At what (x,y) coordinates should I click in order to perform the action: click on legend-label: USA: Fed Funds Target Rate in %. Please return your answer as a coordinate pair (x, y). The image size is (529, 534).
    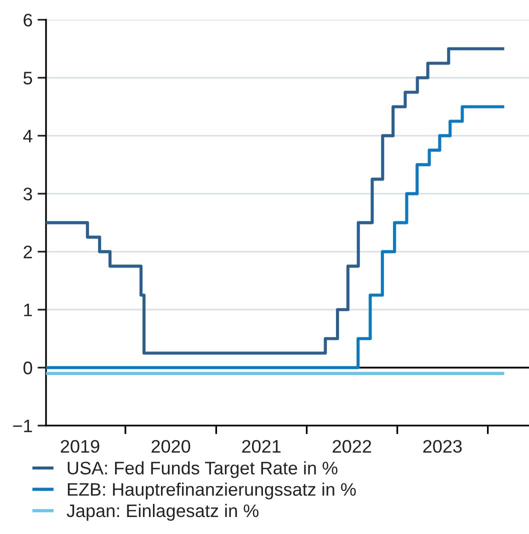
    Looking at the image, I should click on (203, 469).